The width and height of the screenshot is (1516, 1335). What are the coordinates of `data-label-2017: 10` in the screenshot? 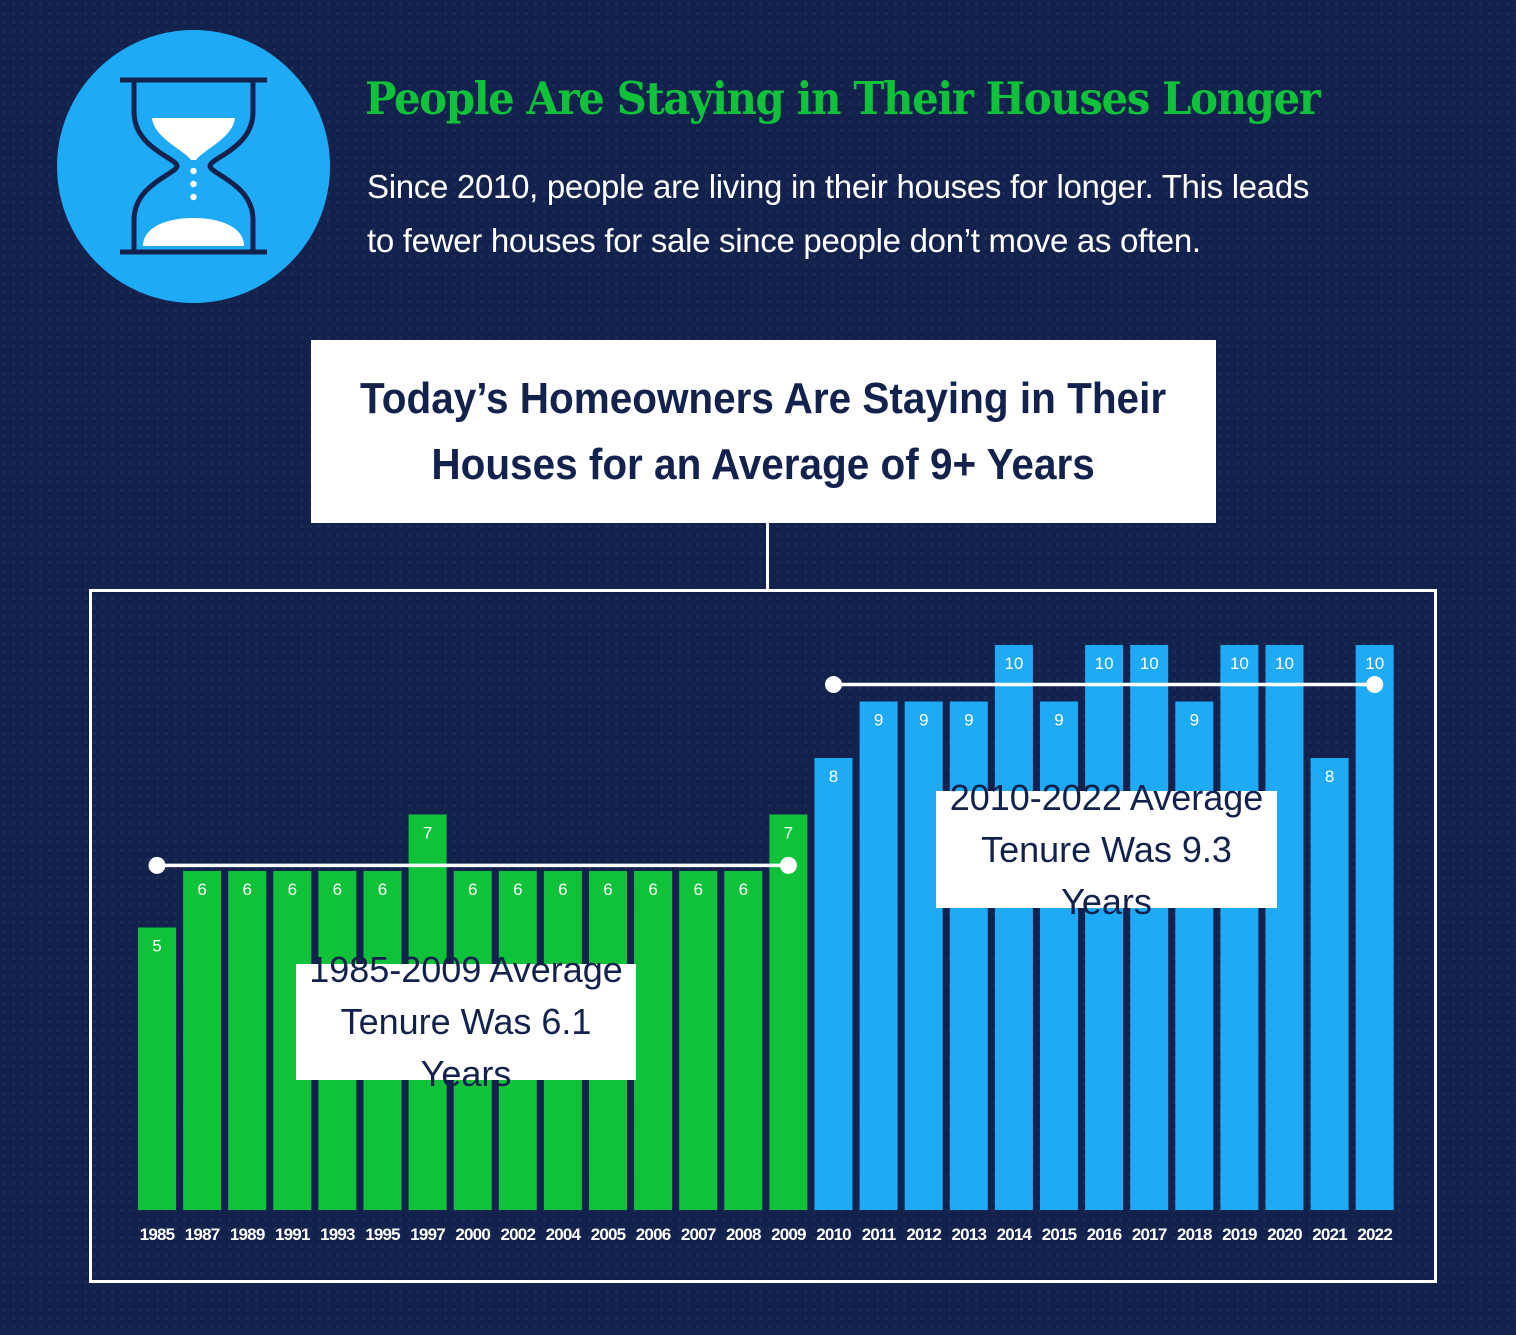 It's located at (1149, 663).